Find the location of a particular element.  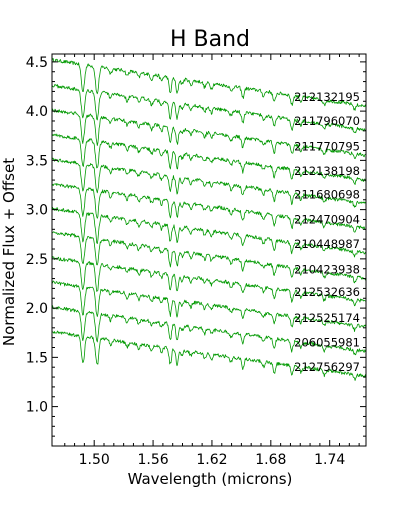

x-tick-label: 1.50 is located at coordinates (94, 460).